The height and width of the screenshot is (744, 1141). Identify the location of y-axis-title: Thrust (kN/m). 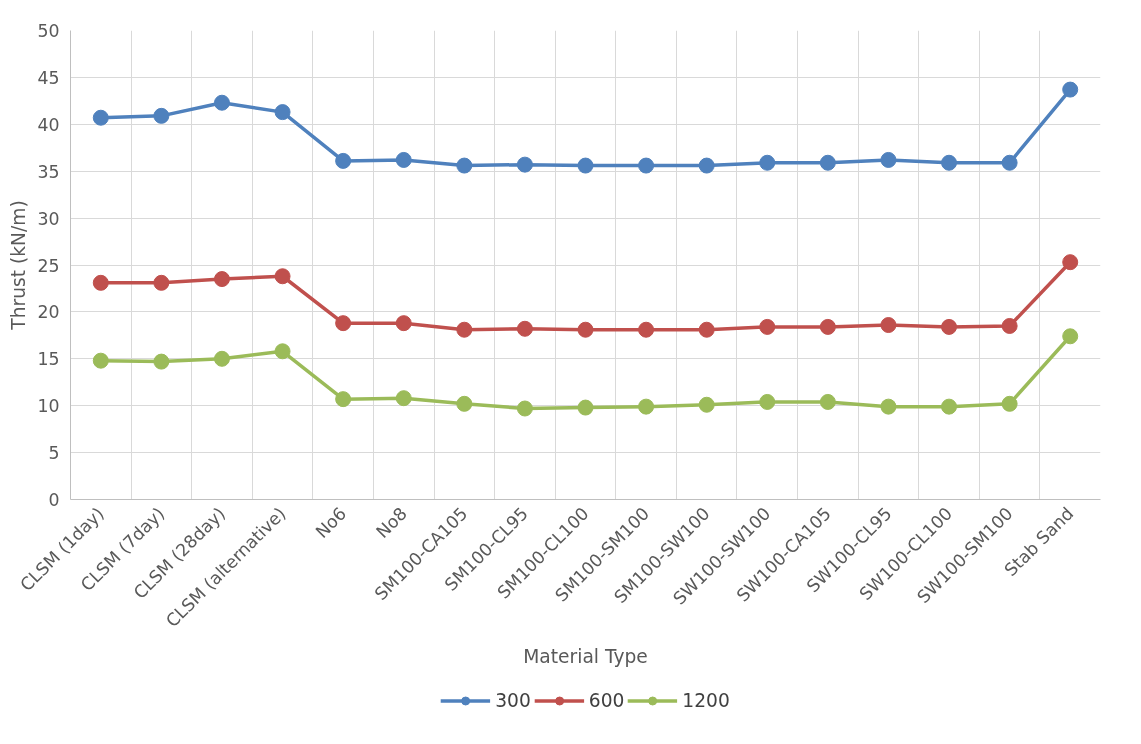
(19, 265).